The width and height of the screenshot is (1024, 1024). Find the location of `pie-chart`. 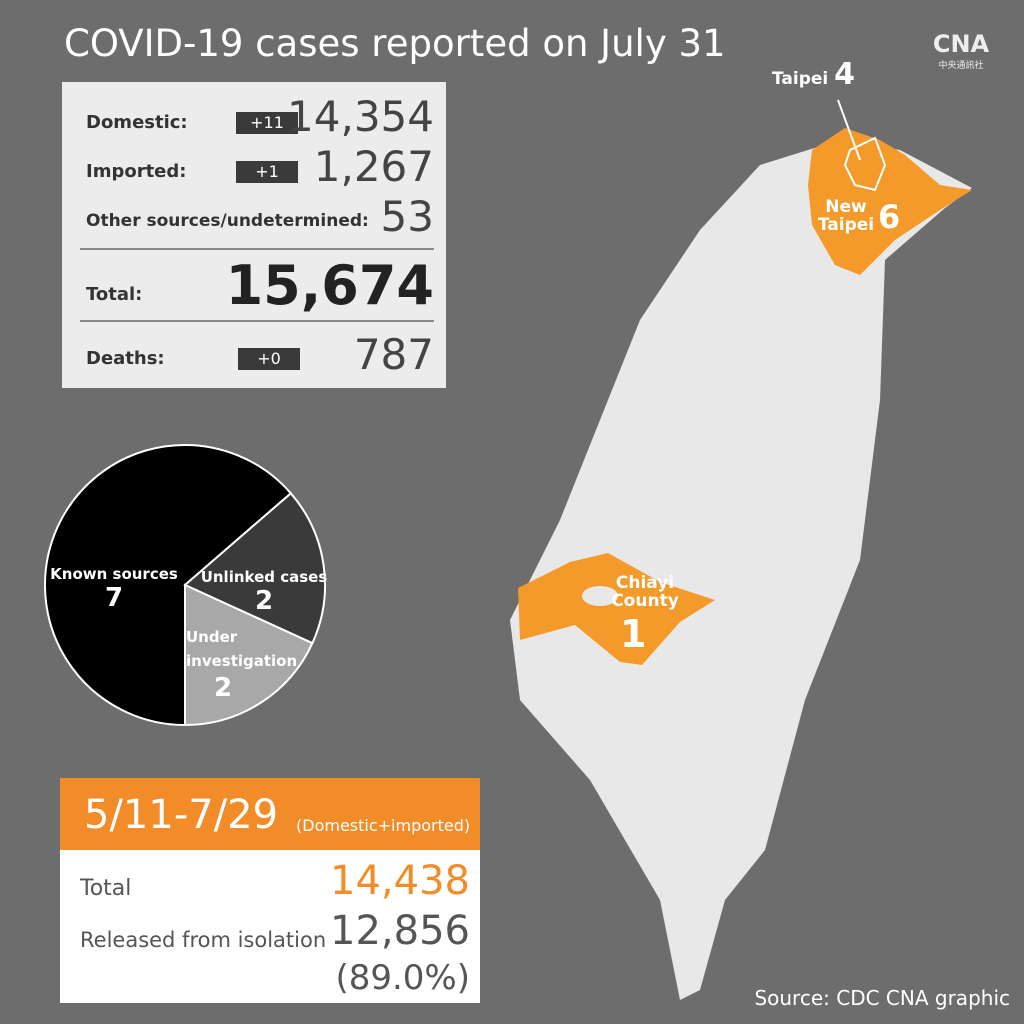

pie-chart is located at coordinates (185, 585).